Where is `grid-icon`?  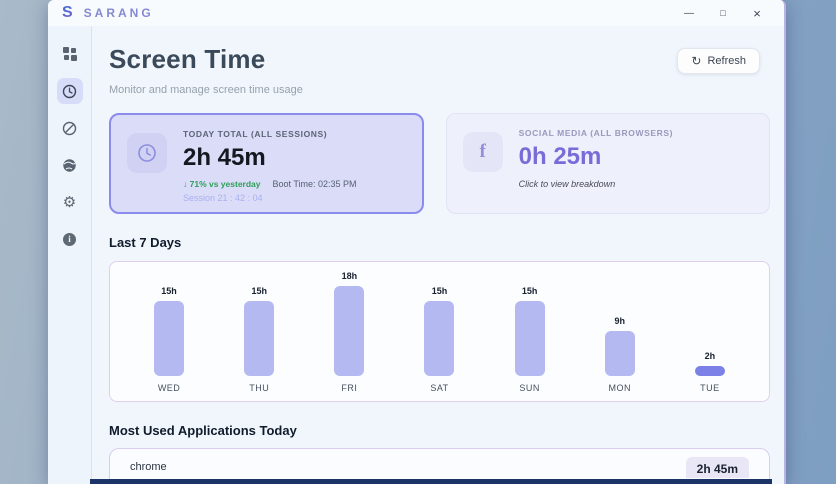
grid-icon is located at coordinates (69, 54).